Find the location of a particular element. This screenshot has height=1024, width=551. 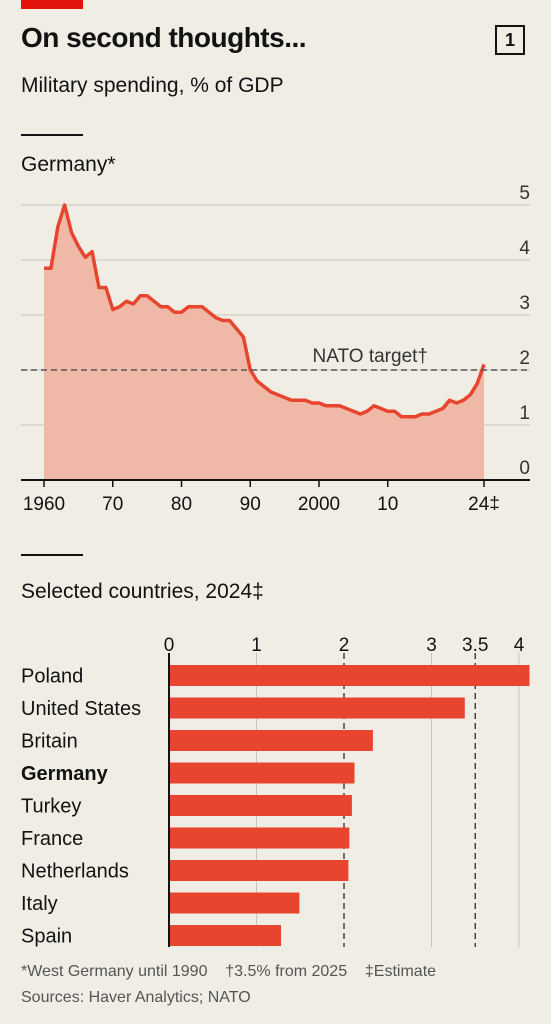

category-label: France is located at coordinates (52, 839).